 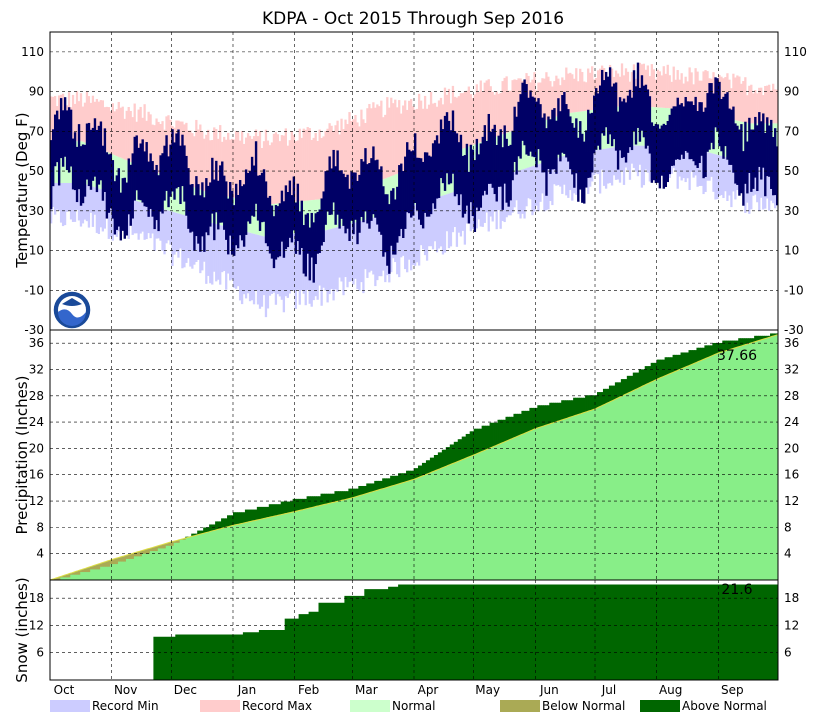 What do you see at coordinates (414, 630) in the screenshot?
I see `snow-grid` at bounding box center [414, 630].